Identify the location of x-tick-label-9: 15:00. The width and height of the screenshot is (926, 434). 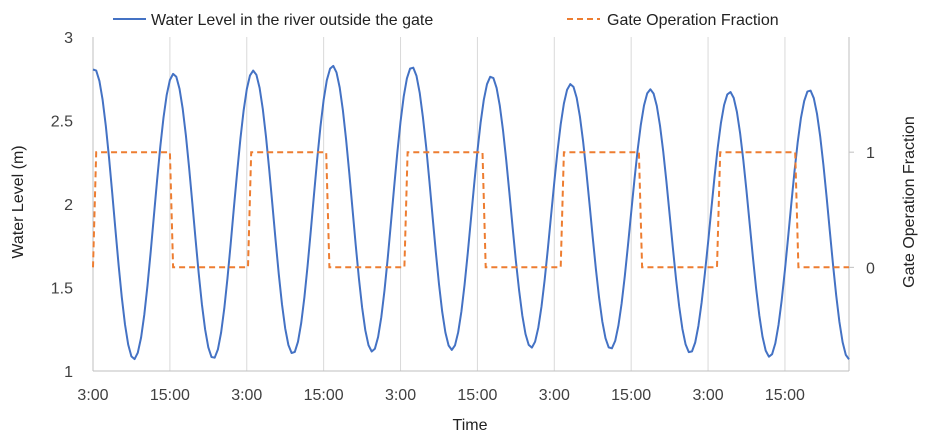
(785, 395).